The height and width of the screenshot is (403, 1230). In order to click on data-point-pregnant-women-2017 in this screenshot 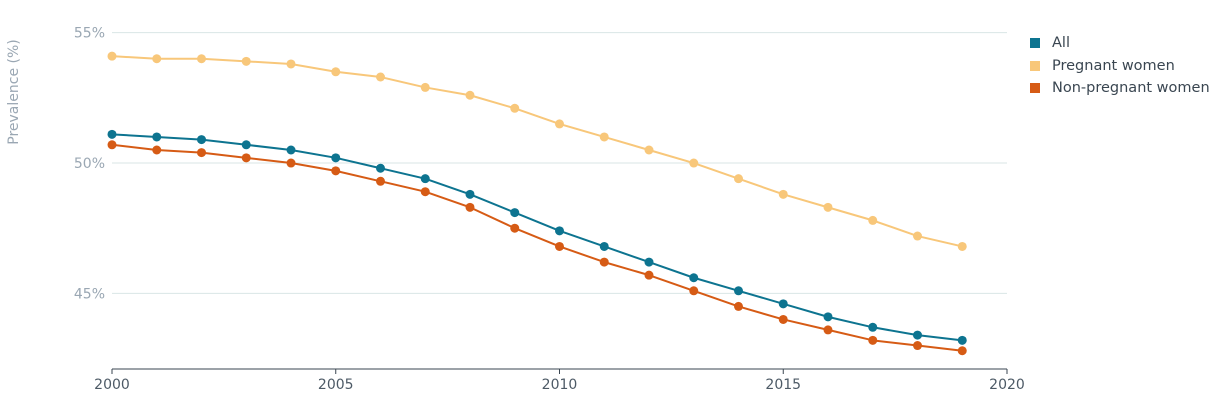, I will do `click(873, 220)`.